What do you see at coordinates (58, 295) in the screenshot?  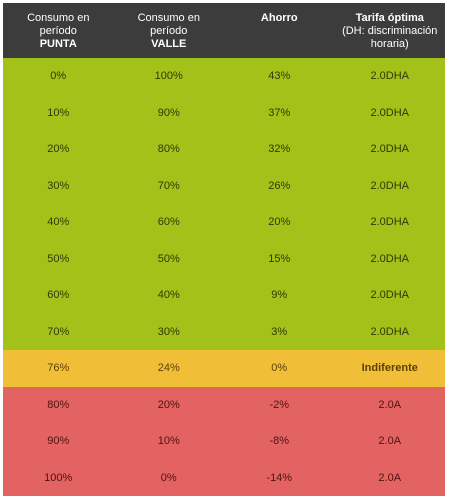 I see `cell-punta: 60%` at bounding box center [58, 295].